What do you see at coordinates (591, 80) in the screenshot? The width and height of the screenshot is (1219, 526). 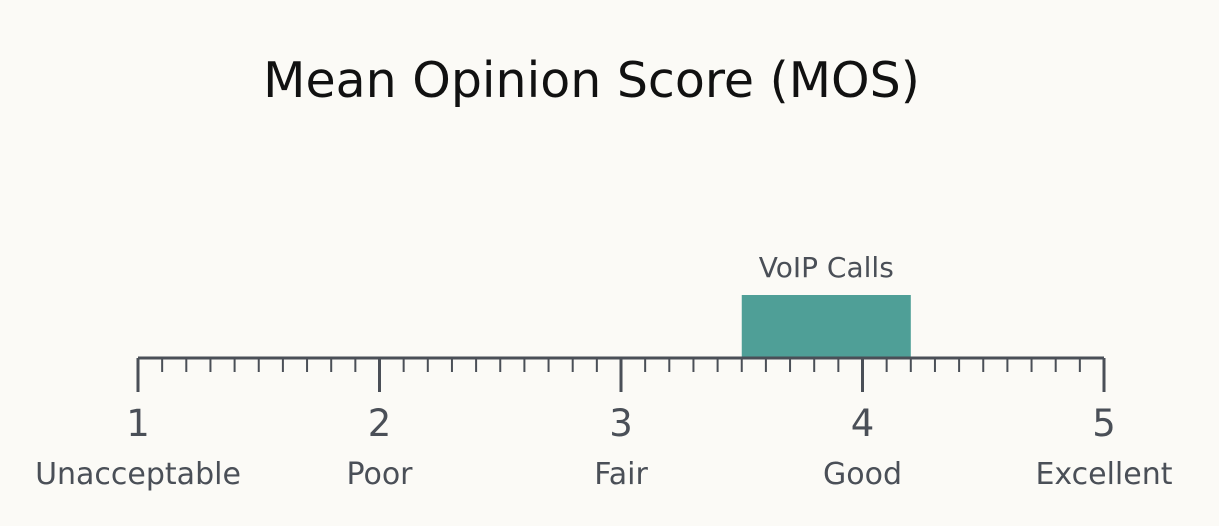 I see `chart-title: Mean Opinion Score (MOS)` at bounding box center [591, 80].